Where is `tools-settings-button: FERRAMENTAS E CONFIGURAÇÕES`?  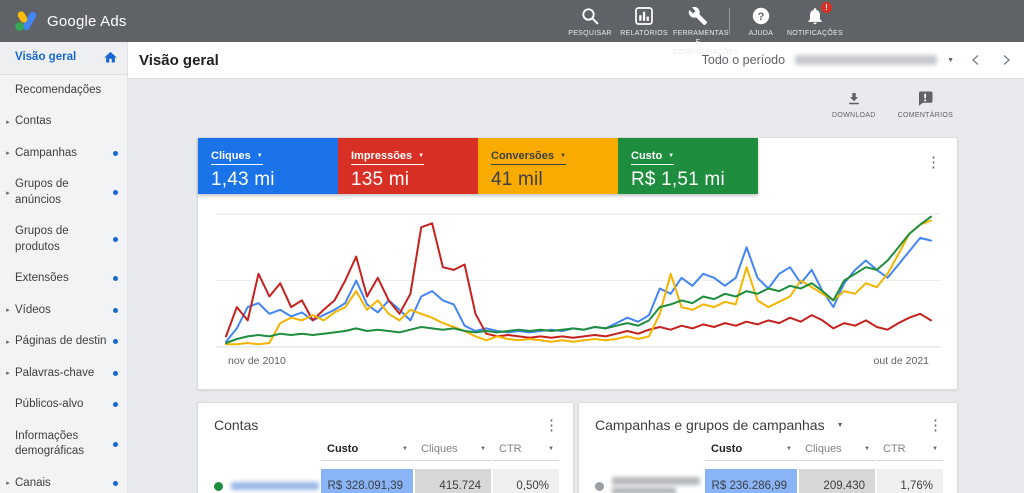 tools-settings-button: FERRAMENTAS E CONFIGURAÇÕES is located at coordinates (705, 29).